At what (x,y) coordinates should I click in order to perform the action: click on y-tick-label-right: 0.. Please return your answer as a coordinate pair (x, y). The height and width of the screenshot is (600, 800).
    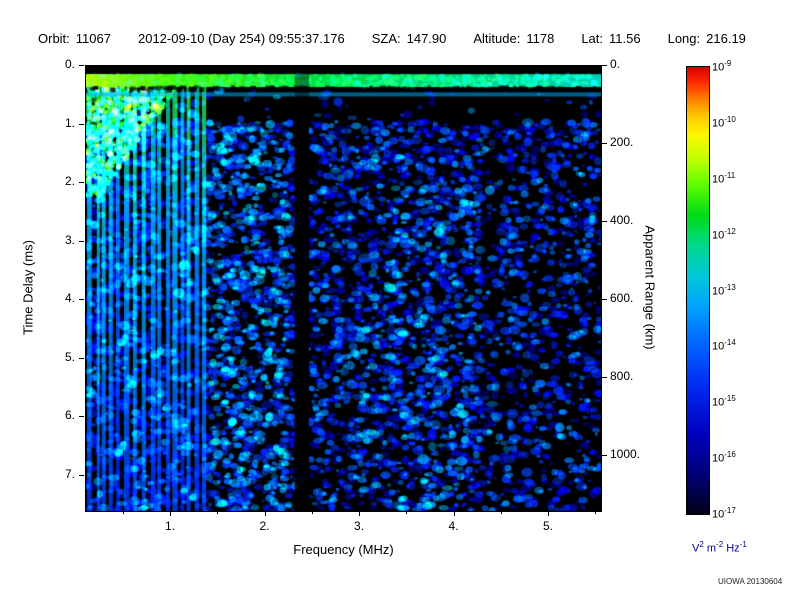
    Looking at the image, I should click on (615, 64).